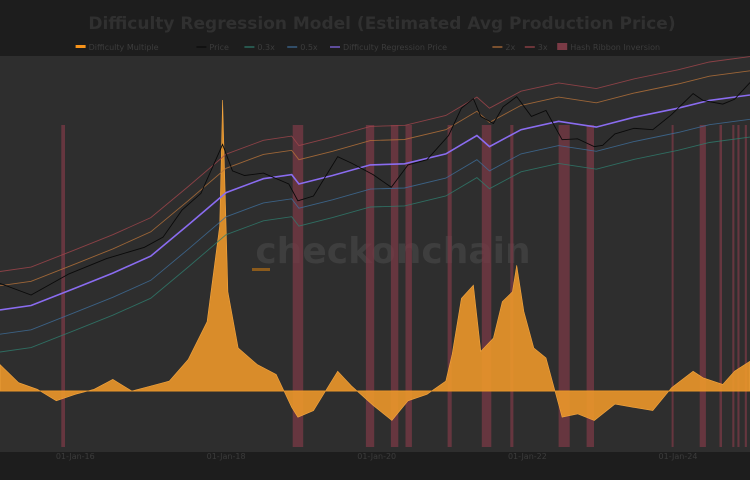 The height and width of the screenshot is (480, 750). I want to click on legend-item-7: Hash Ribbon Inversion, so click(608, 47).